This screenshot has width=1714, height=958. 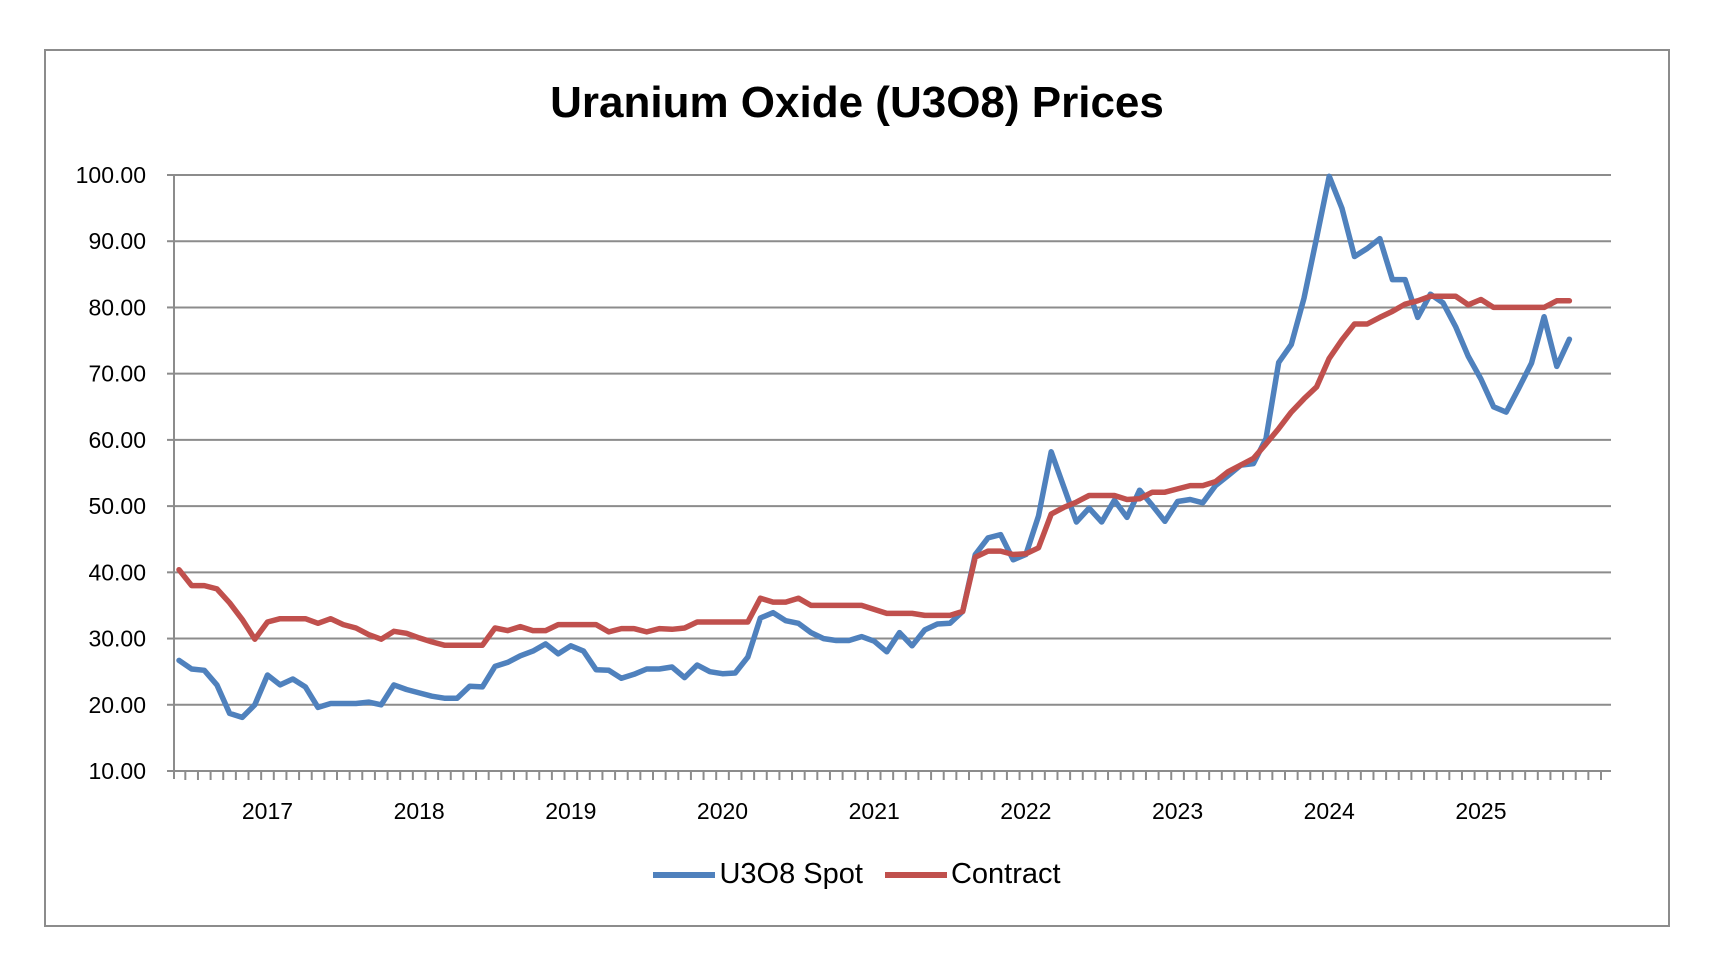 I want to click on y-tick-label: 20.00, so click(x=117, y=705).